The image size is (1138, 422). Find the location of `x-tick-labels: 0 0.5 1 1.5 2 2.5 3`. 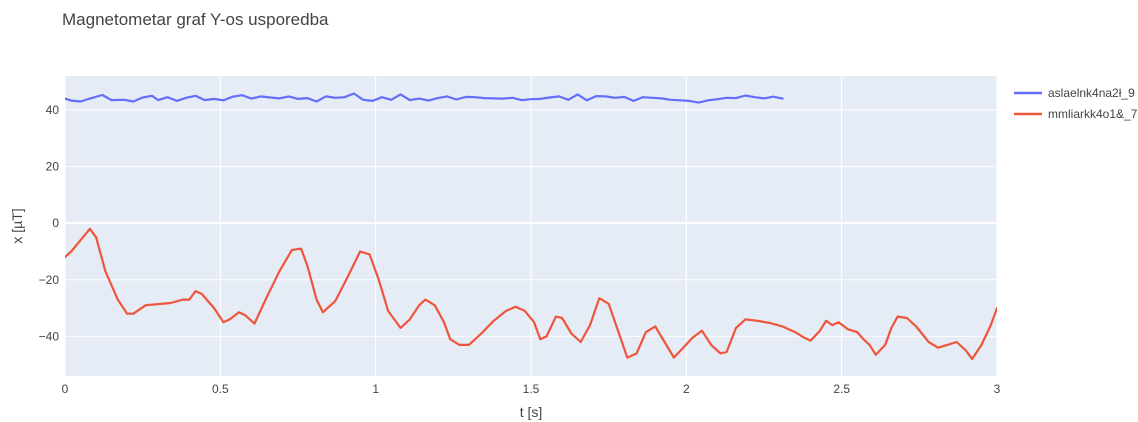

x-tick-labels: 0 0.5 1 1.5 2 2.5 3 is located at coordinates (531, 389).